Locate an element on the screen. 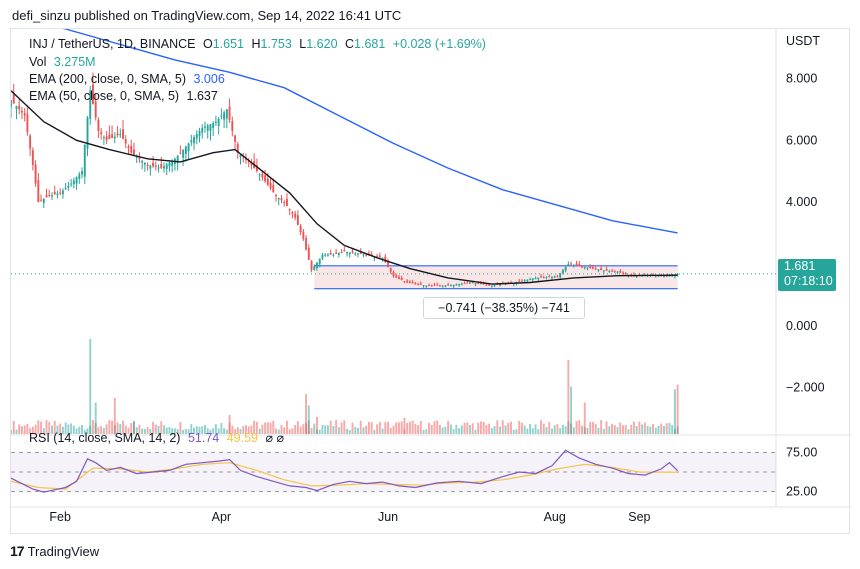 The width and height of the screenshot is (860, 569). price-tick-label: 0.000 is located at coordinates (801, 326).